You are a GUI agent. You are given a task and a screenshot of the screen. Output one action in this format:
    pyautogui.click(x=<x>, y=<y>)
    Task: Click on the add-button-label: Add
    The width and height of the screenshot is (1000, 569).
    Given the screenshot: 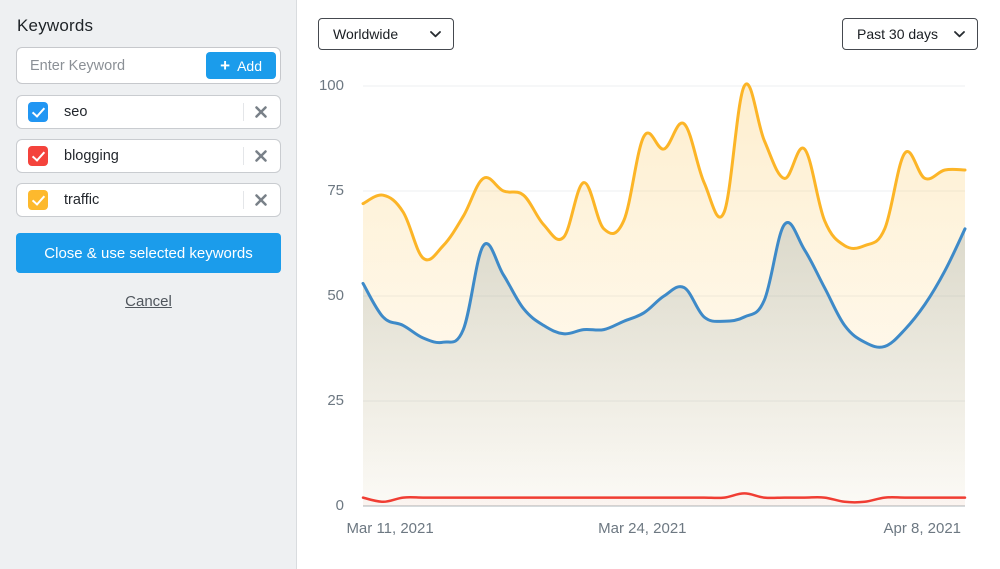 What is the action you would take?
    pyautogui.click(x=249, y=65)
    